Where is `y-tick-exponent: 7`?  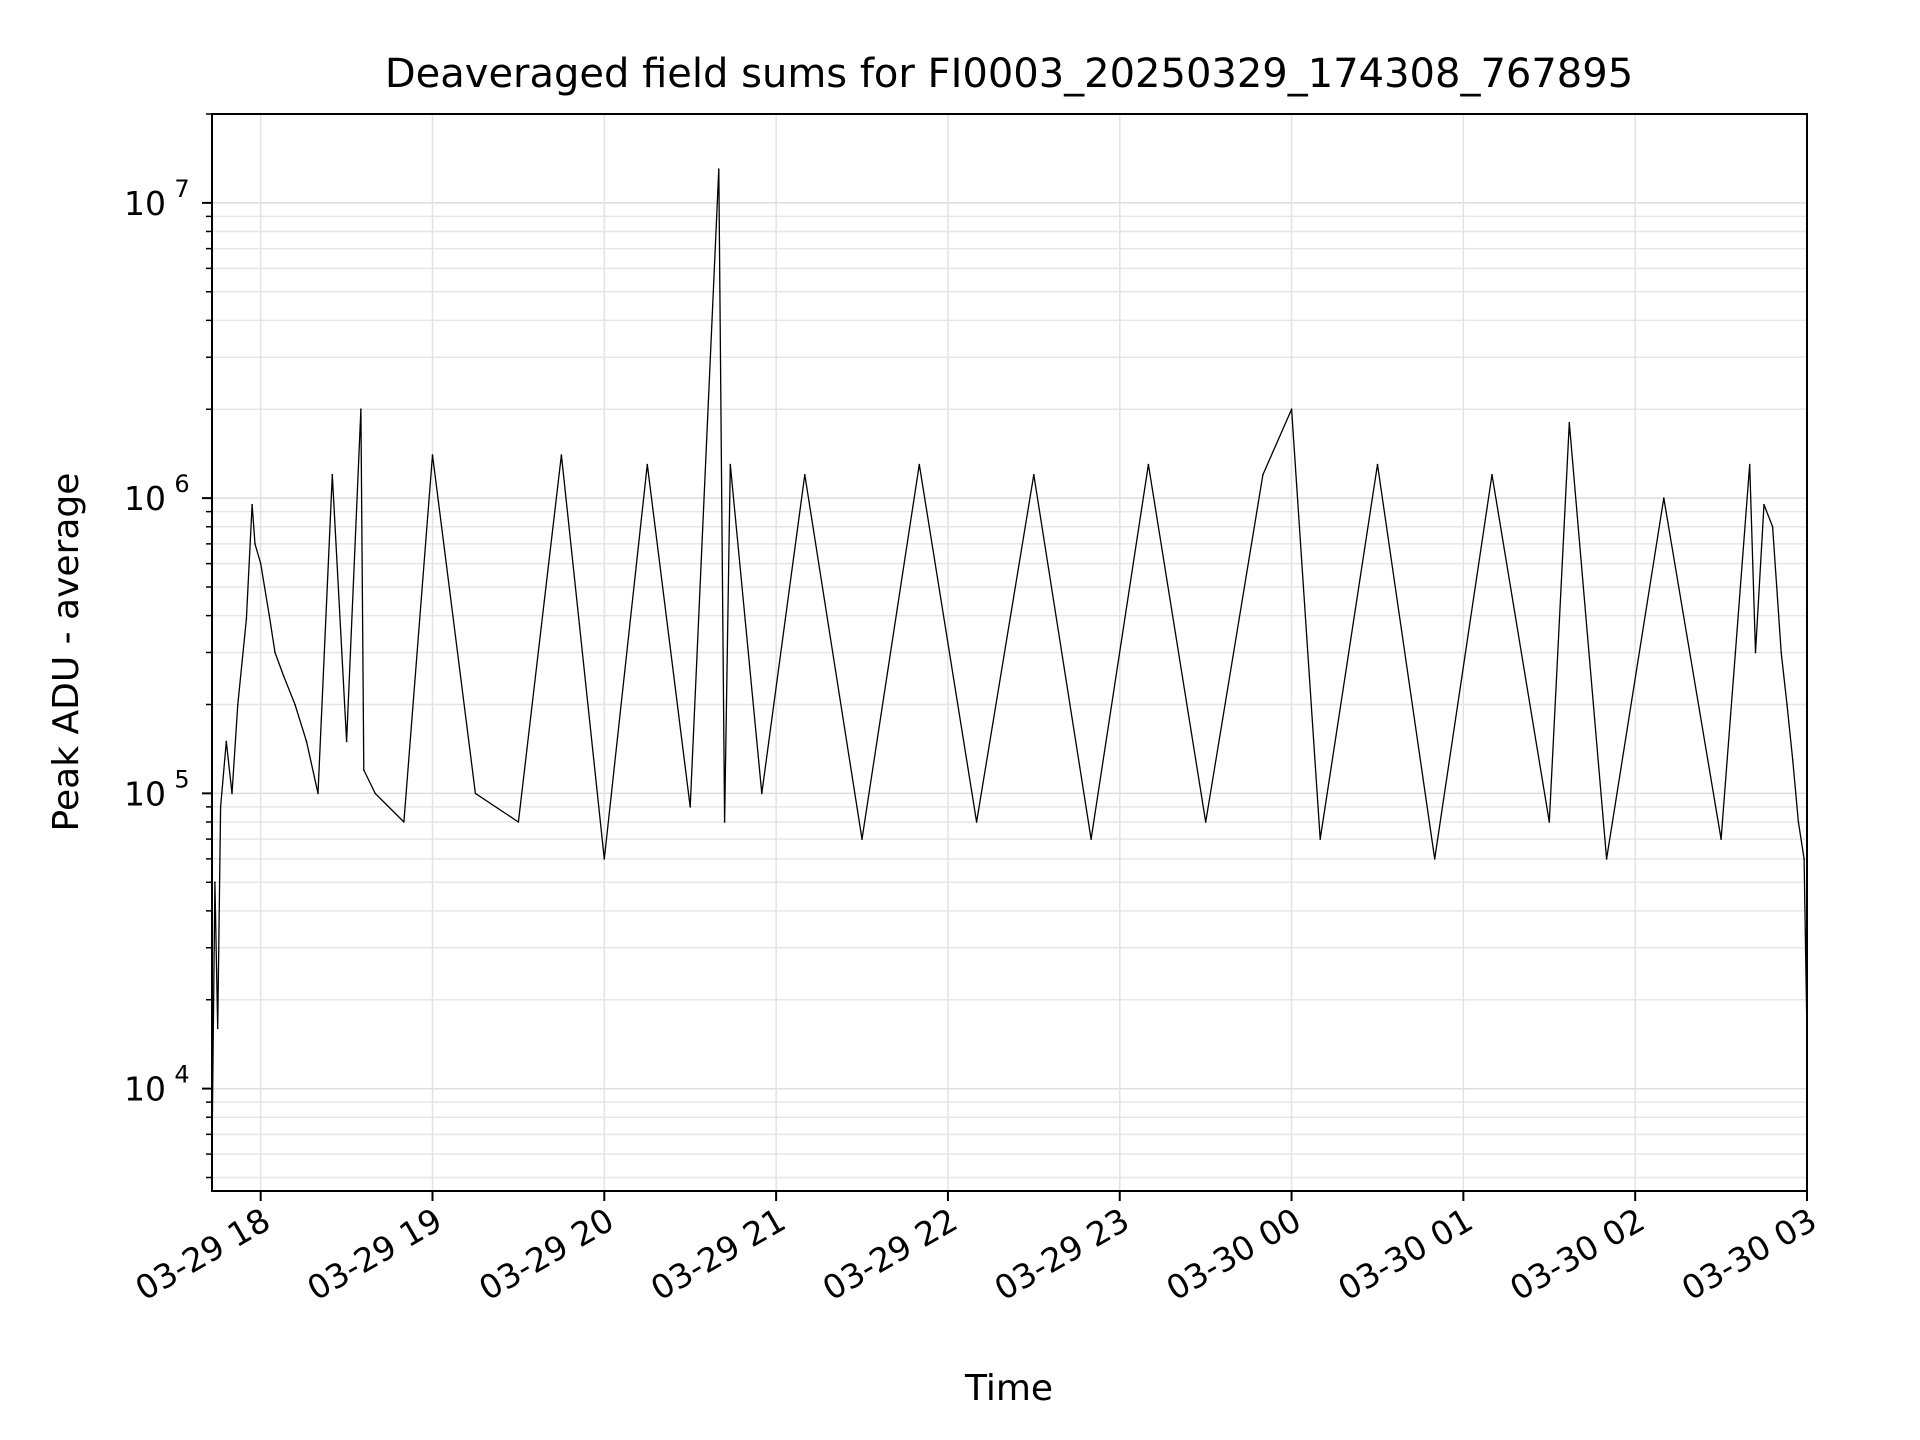
y-tick-exponent: 7 is located at coordinates (181, 189).